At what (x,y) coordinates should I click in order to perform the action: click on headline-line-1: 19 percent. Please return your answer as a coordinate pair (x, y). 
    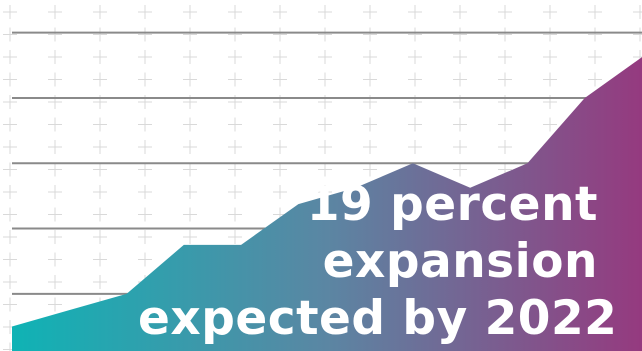
    Looking at the image, I should click on (452, 204).